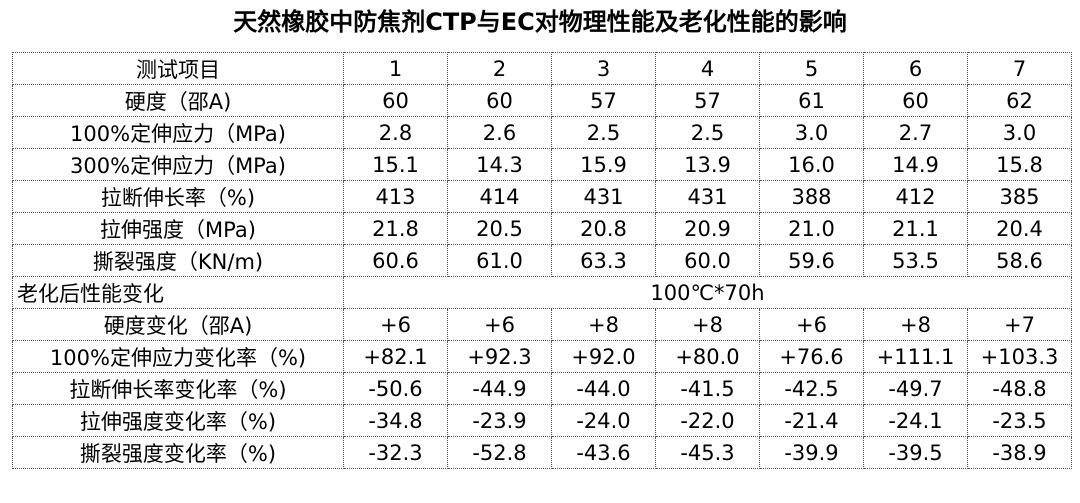  I want to click on table-row: 拉伸强度（MPa) 21.8 20.5 20.8 20.9 21.0 21.1 20.4, so click(542, 228).